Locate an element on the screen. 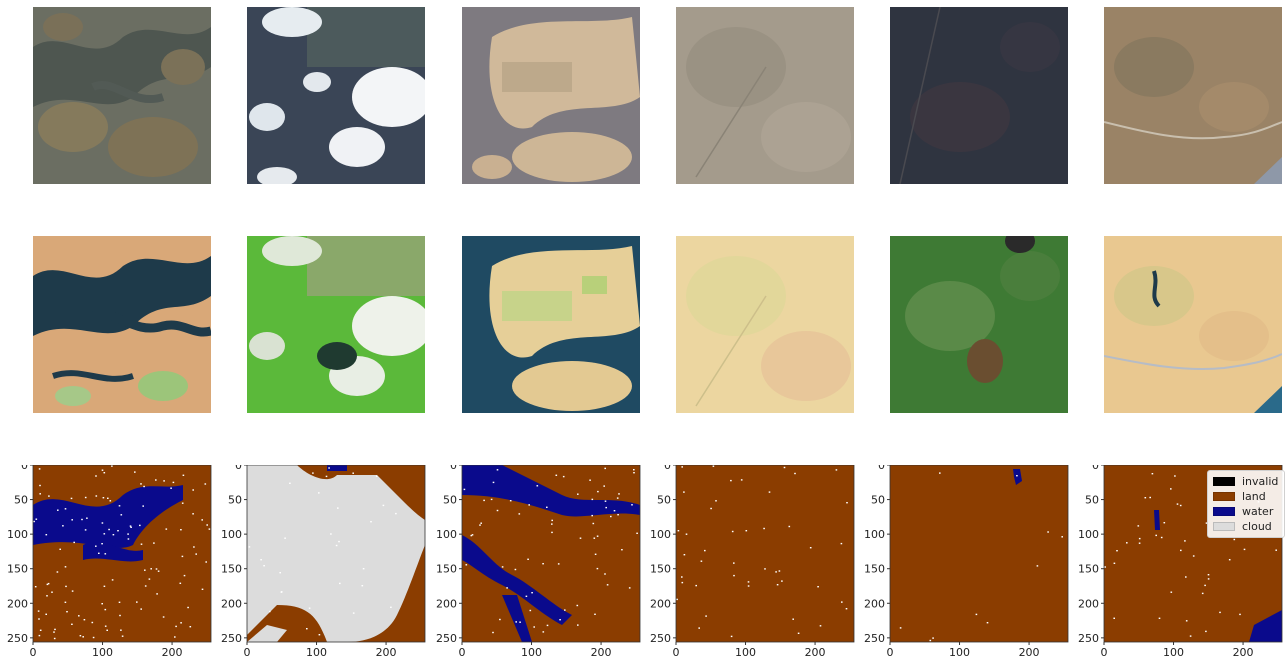 Image resolution: width=1288 pixels, height=667 pixels. legend-label-water: water is located at coordinates (1258, 511).